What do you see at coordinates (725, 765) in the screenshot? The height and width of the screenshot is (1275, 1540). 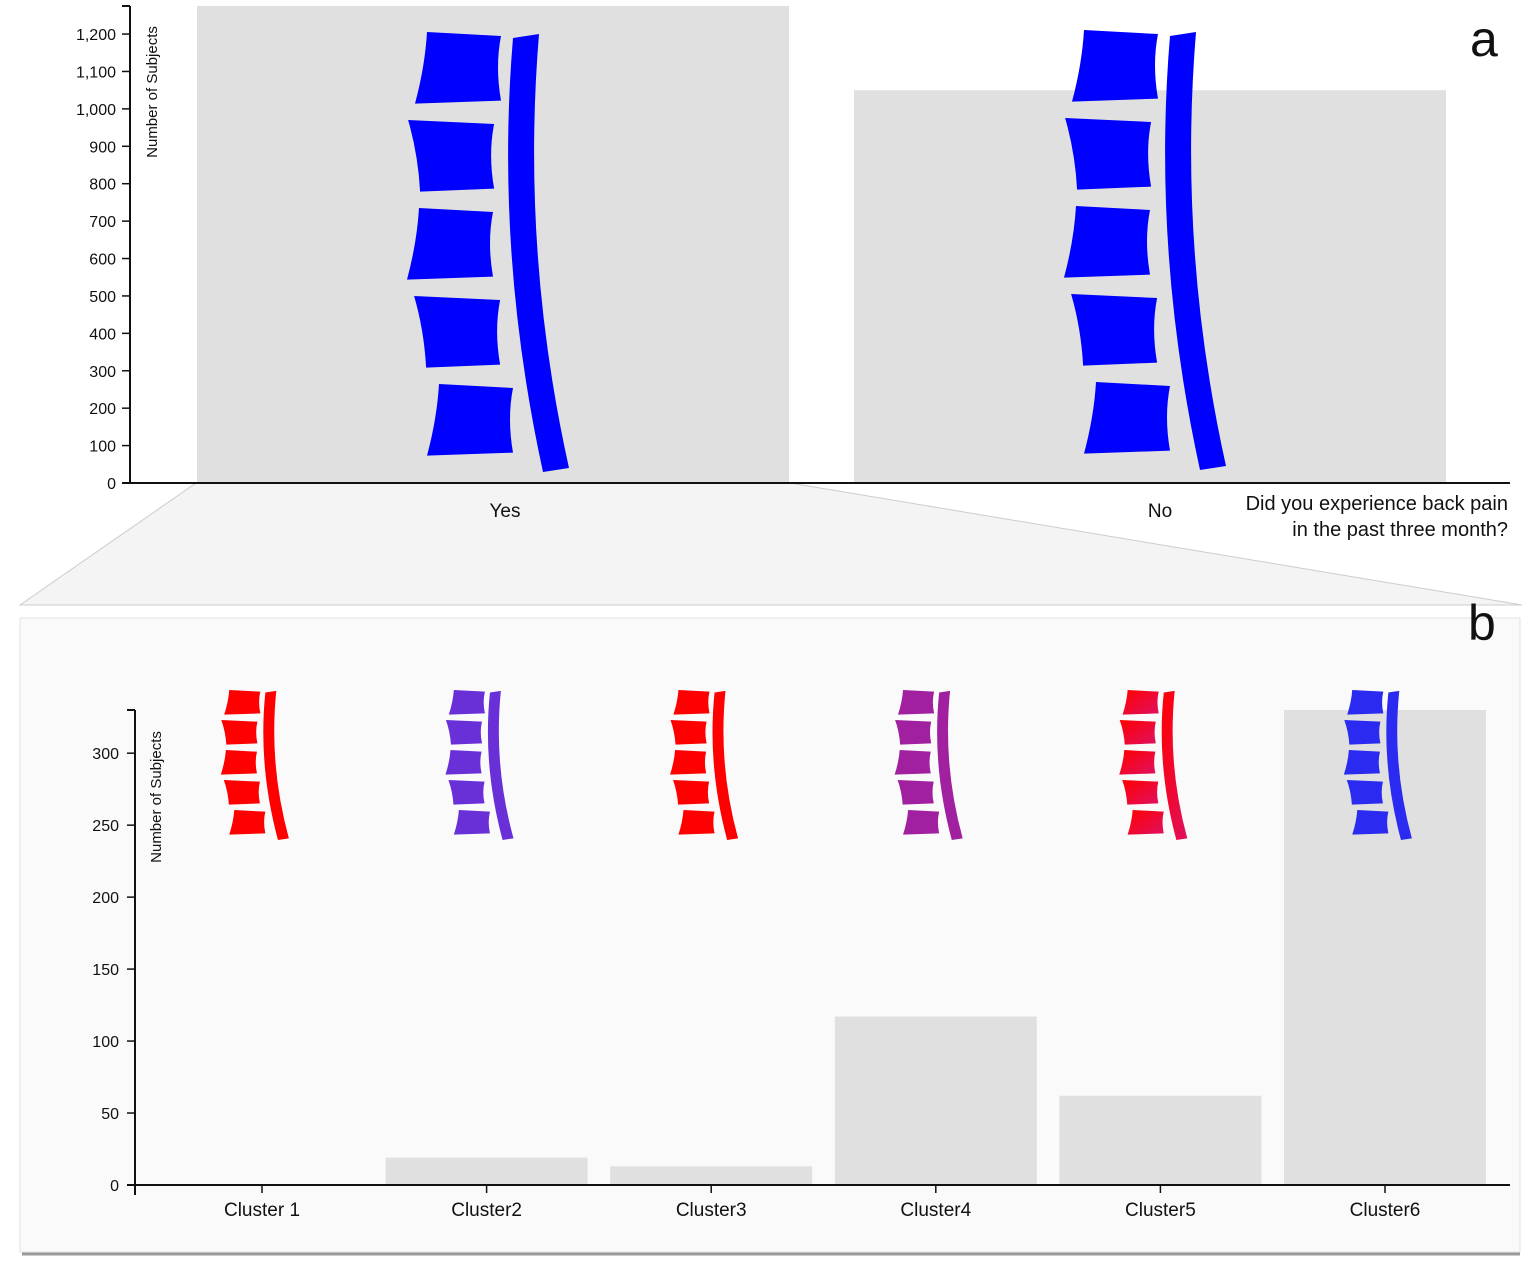 I see `spine-cluster-3-spinal-rod` at bounding box center [725, 765].